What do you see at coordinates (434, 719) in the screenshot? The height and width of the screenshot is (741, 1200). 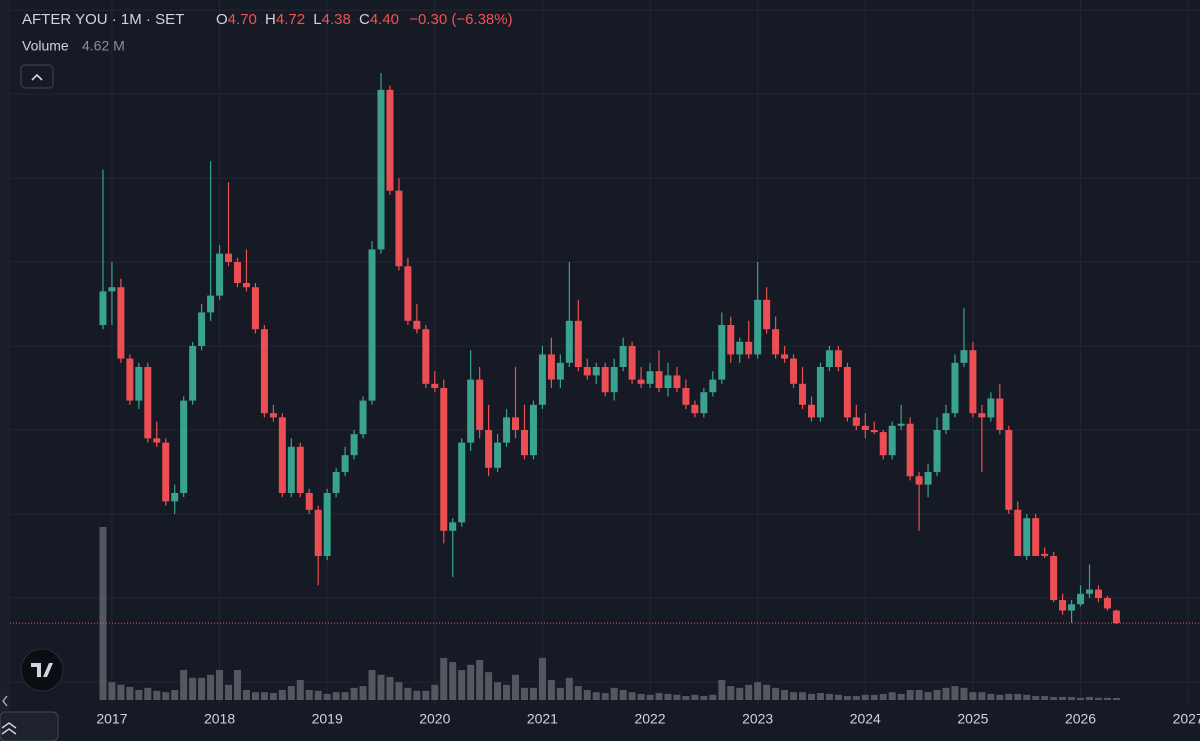 I see `x-tick-label: 2020` at bounding box center [434, 719].